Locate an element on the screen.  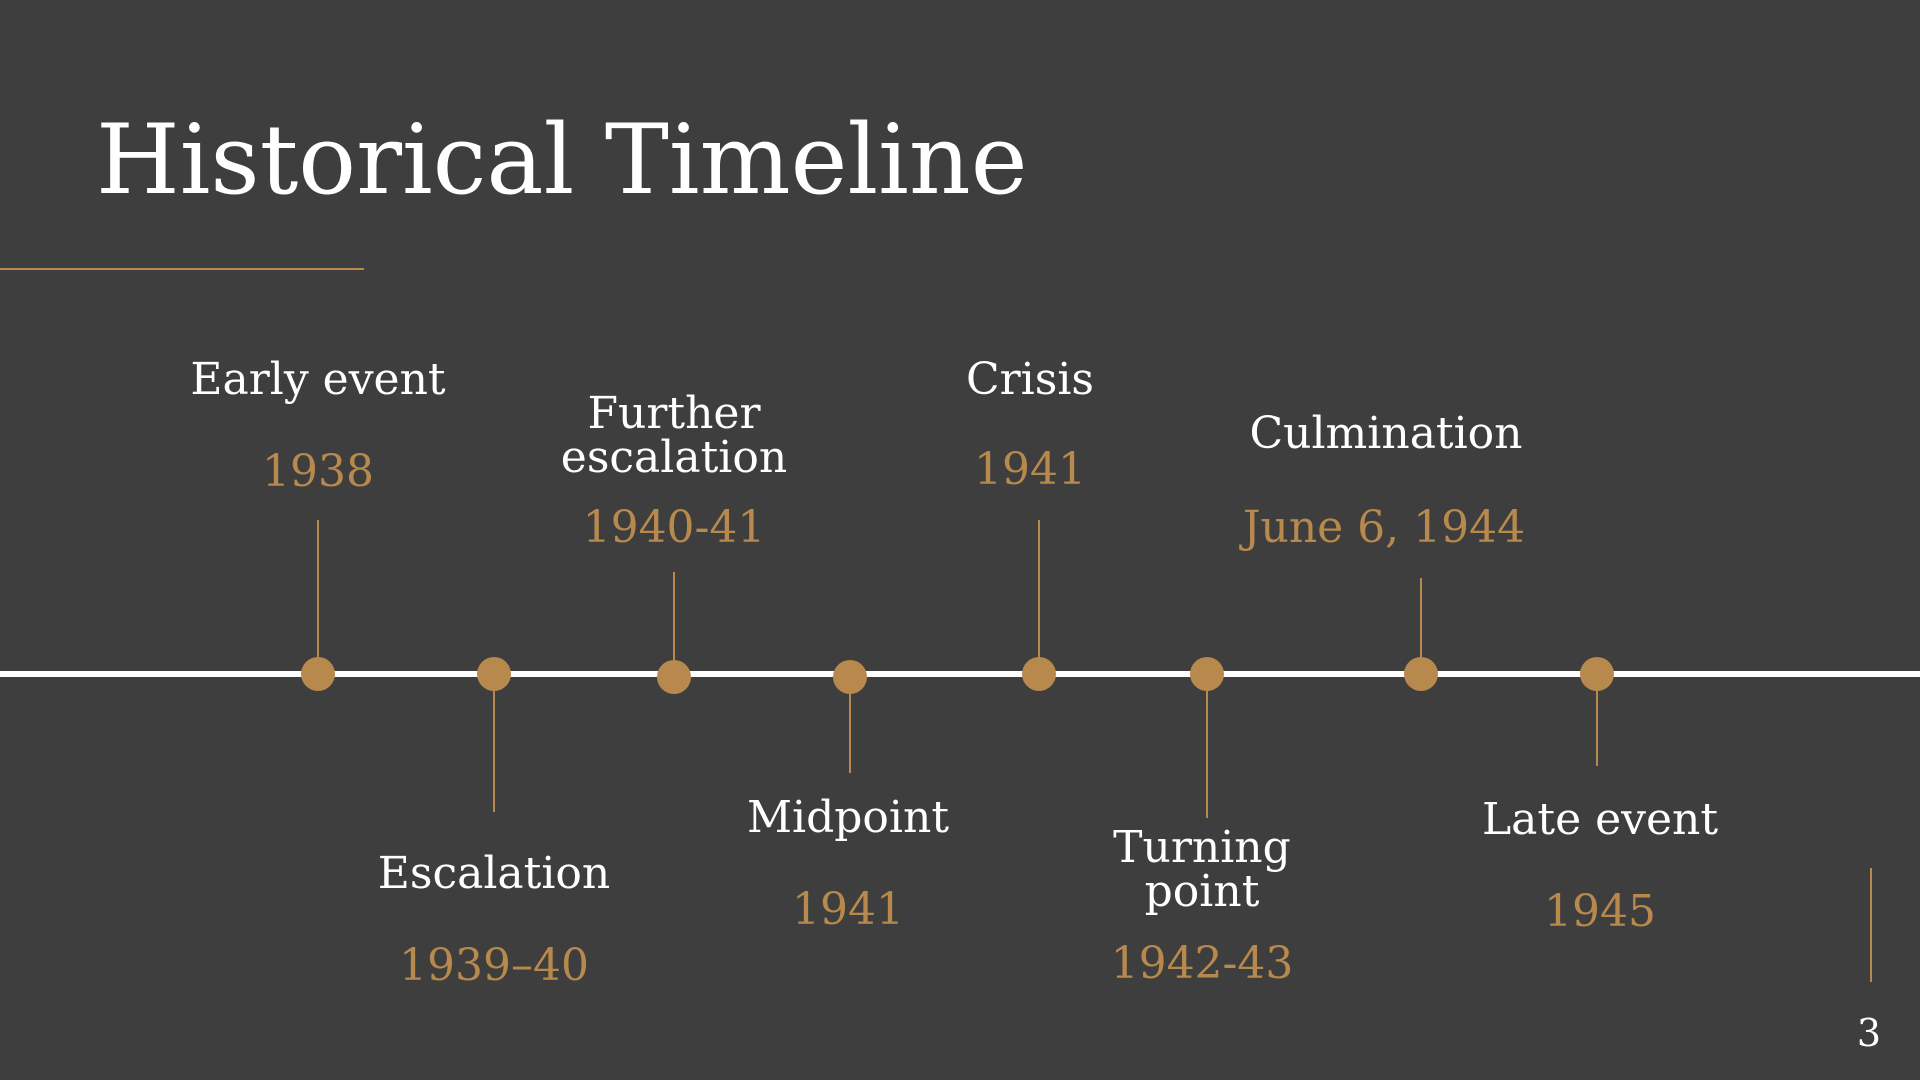
event-label: Crisis is located at coordinates (1029, 379).